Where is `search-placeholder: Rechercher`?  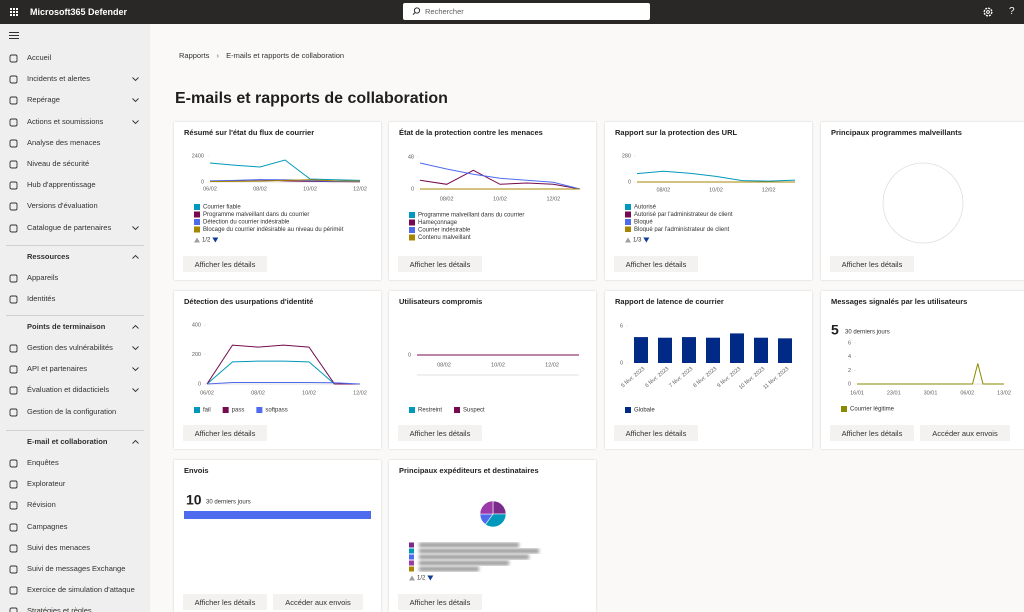 search-placeholder: Rechercher is located at coordinates (444, 11).